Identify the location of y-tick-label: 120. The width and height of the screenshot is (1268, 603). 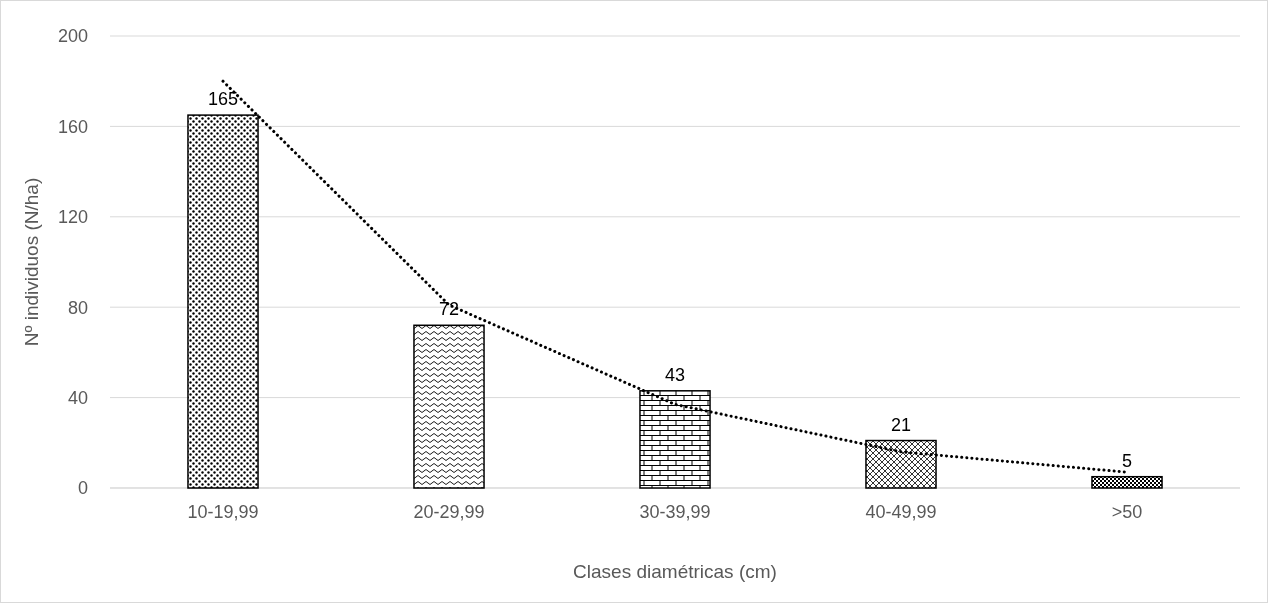
(72, 217).